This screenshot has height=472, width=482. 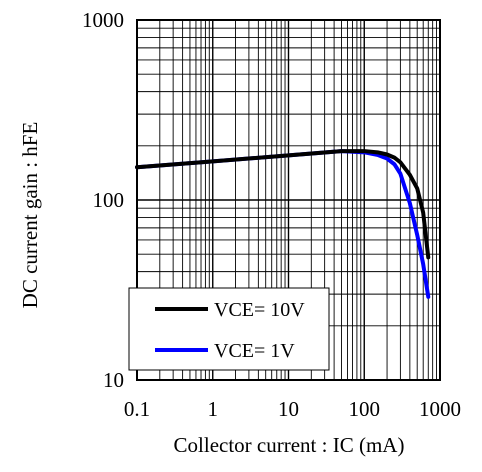 I want to click on x-axis-label: Collector current : IC (mA), so click(x=289, y=445).